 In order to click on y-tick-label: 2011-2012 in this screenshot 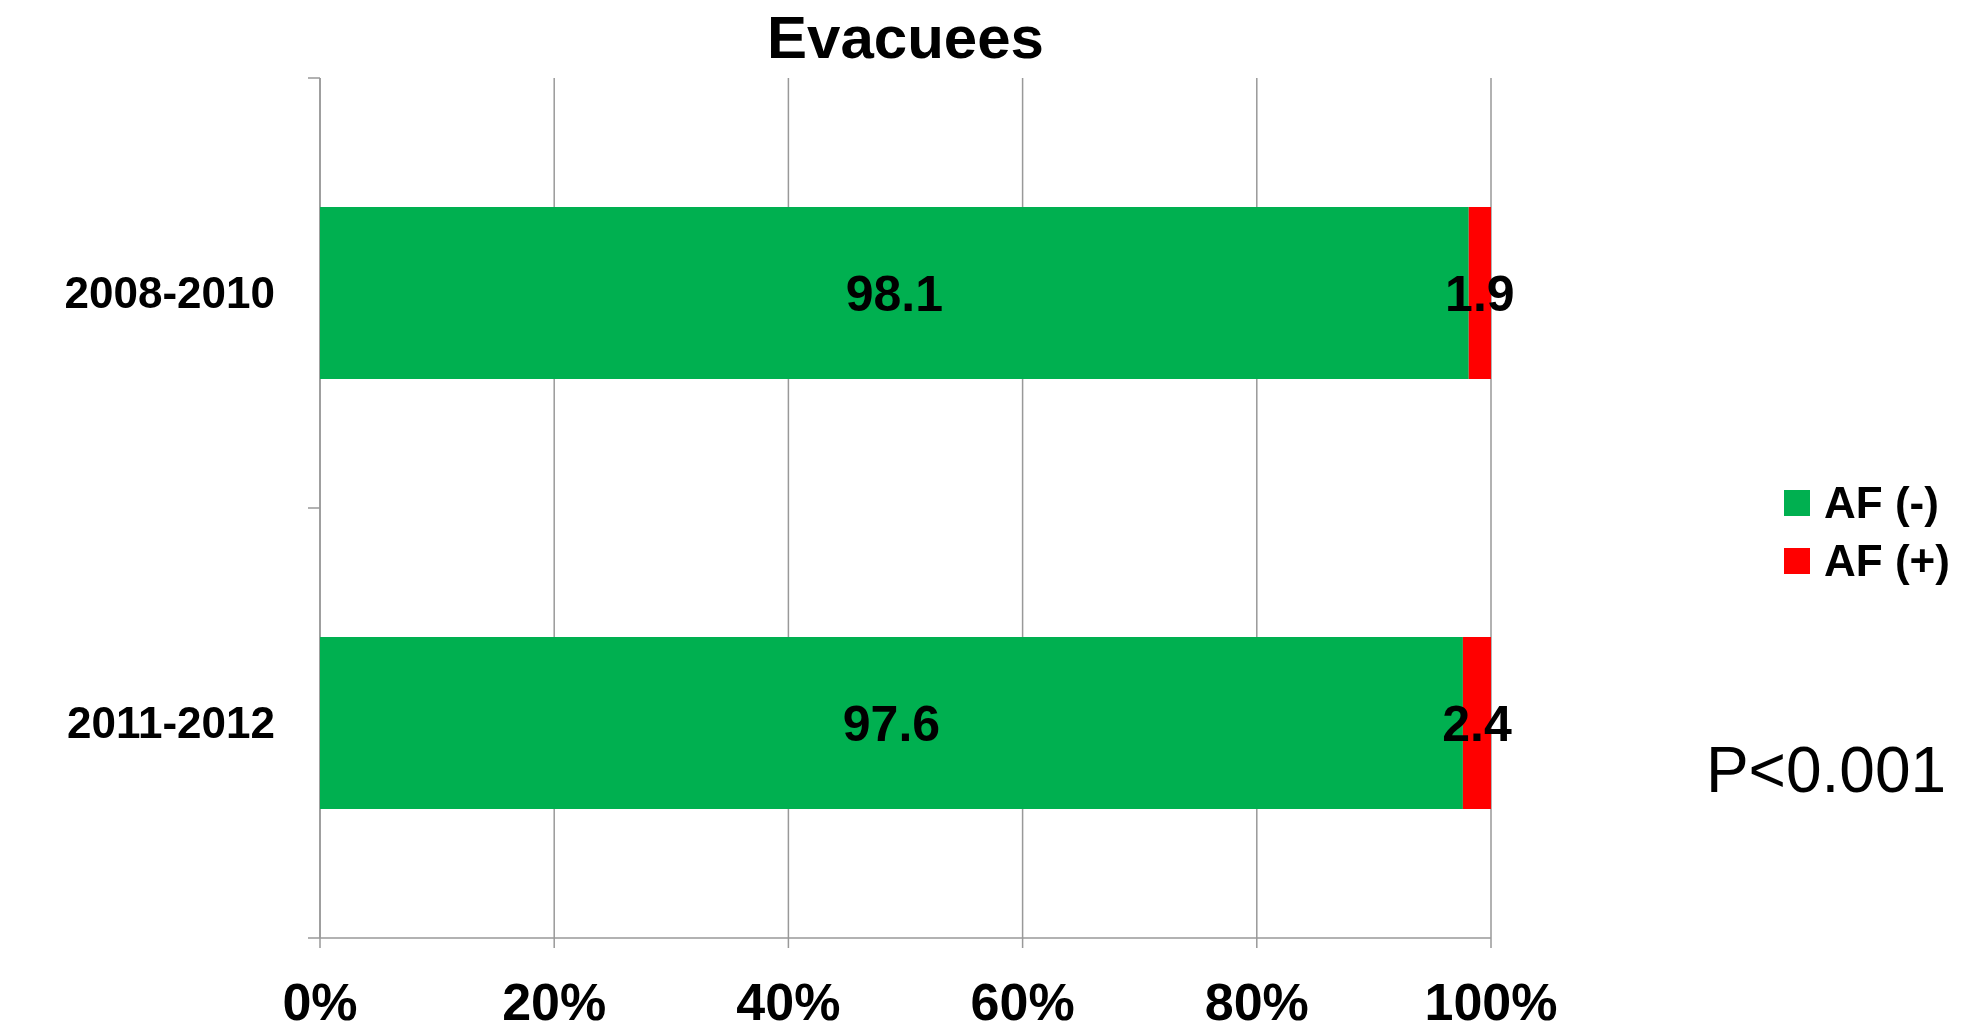, I will do `click(171, 723)`.